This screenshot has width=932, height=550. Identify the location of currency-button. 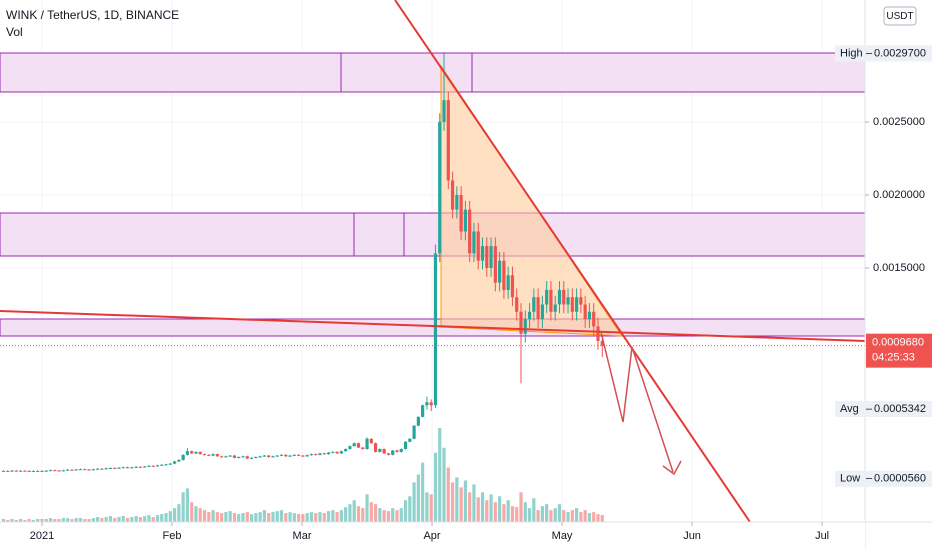
(900, 16).